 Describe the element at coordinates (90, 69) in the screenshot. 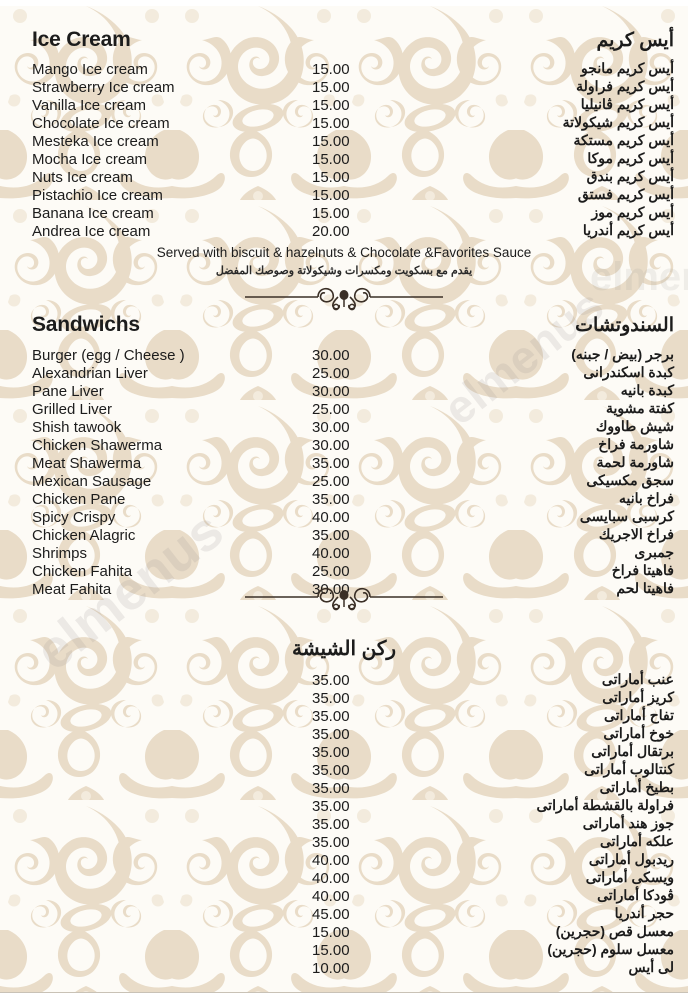

I see `item-name-en: Mango Ice cream` at that location.